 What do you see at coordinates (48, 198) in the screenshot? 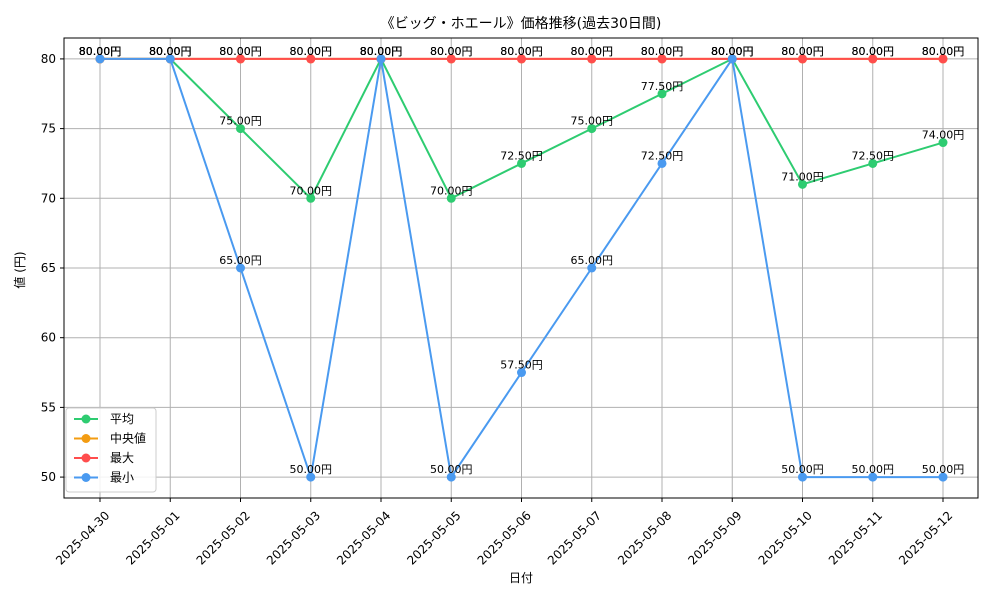
I see `y-tick-label: 70` at bounding box center [48, 198].